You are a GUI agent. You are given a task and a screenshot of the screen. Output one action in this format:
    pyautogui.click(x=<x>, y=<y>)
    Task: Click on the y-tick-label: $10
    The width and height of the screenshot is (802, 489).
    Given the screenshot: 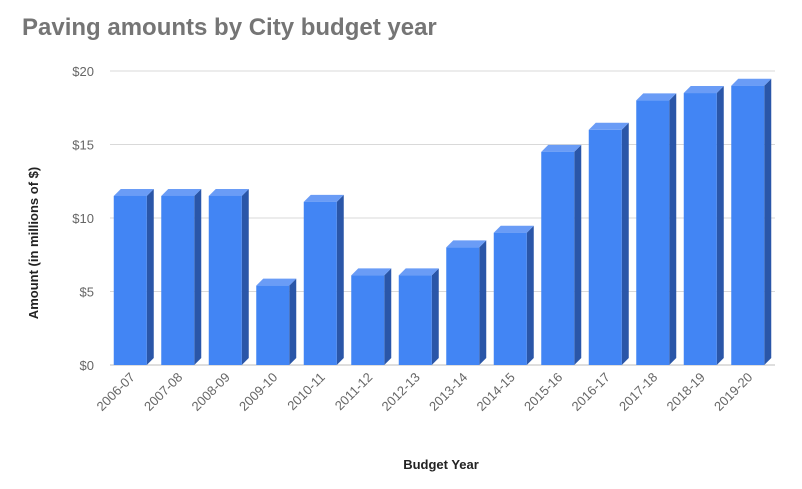 What is the action you would take?
    pyautogui.click(x=83, y=218)
    